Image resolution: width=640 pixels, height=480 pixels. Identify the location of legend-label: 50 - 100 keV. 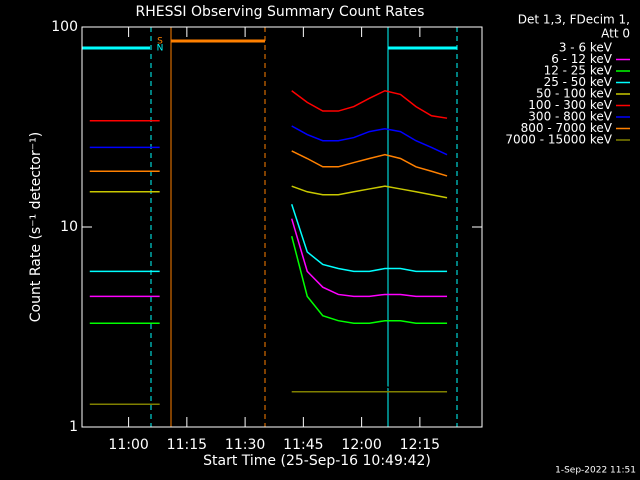
(574, 94).